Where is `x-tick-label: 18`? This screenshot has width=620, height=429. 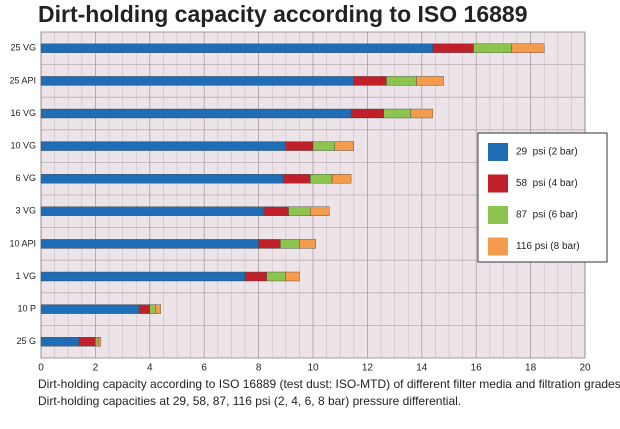
x-tick-label: 18 is located at coordinates (531, 368).